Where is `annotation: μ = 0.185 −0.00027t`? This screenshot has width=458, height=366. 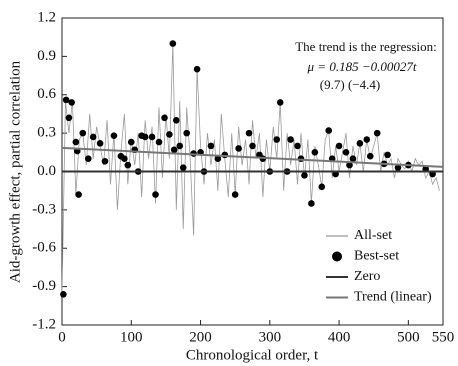
annotation: μ = 0.185 −0.00027t is located at coordinates (362, 66).